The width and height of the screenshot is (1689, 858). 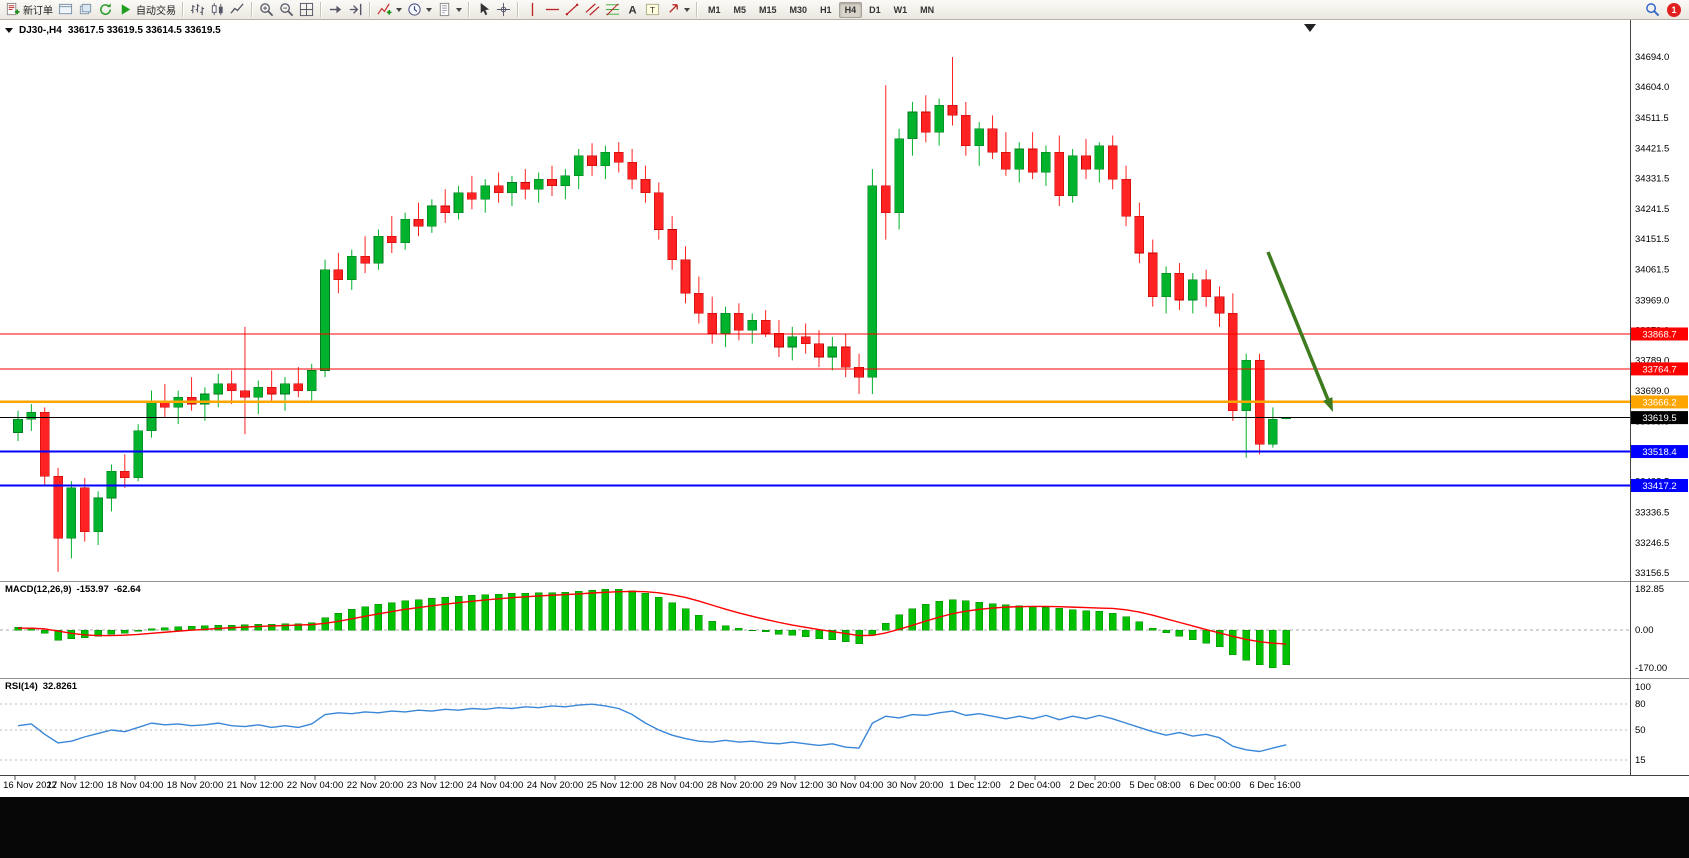 I want to click on timeframe-button-w1: W1, so click(x=900, y=9).